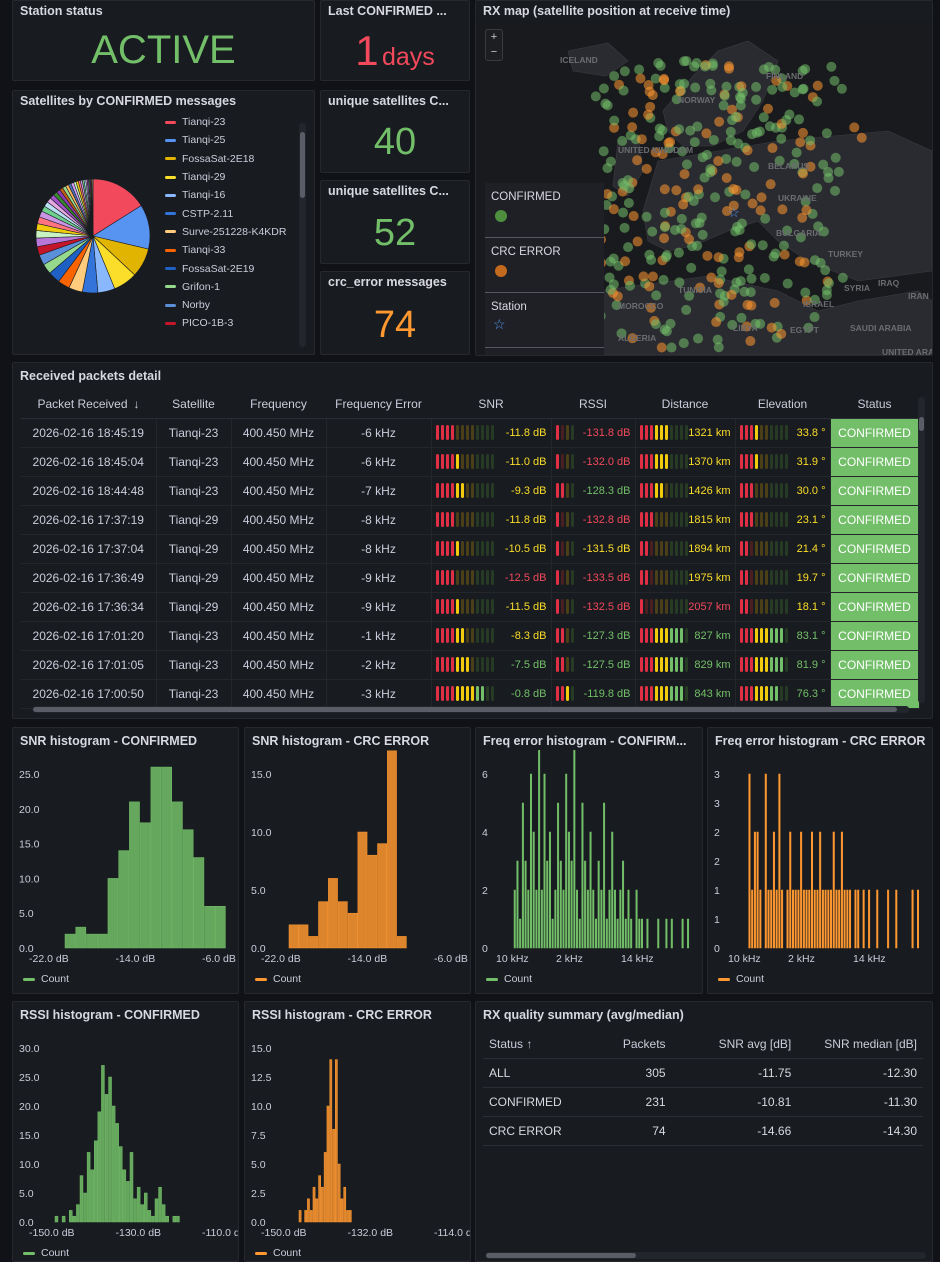 This screenshot has width=940, height=1262. What do you see at coordinates (235, 323) in the screenshot?
I see `pie-legend-item: PICO-1B-3` at bounding box center [235, 323].